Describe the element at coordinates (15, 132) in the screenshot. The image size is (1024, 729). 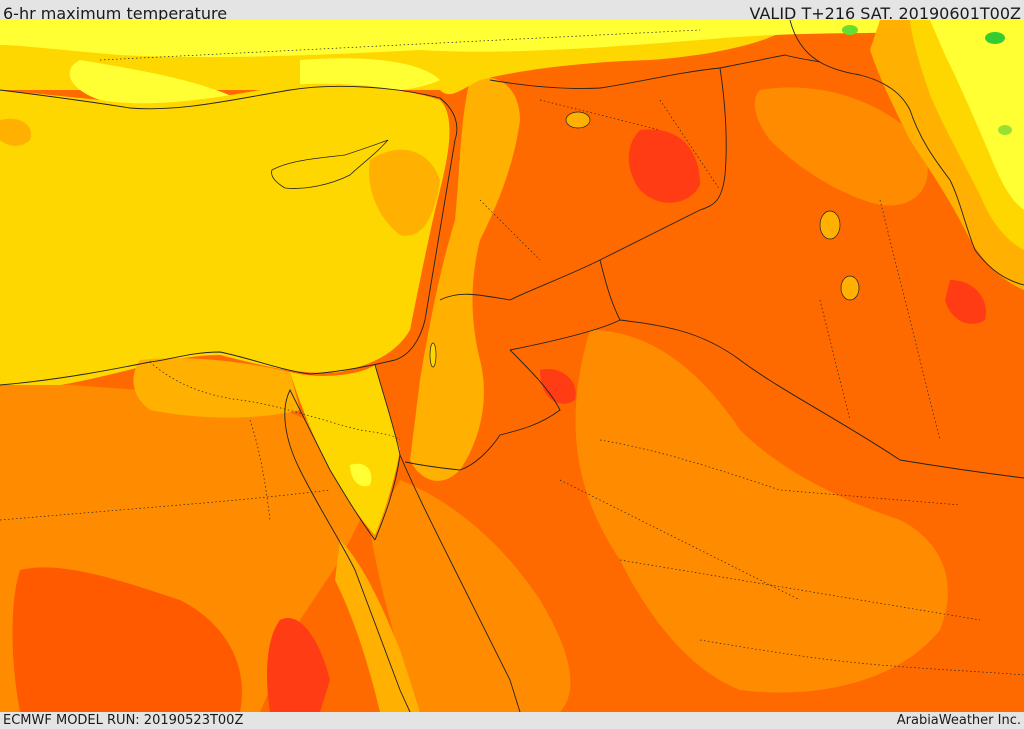
I see `temp-zone-med-gold2` at that location.